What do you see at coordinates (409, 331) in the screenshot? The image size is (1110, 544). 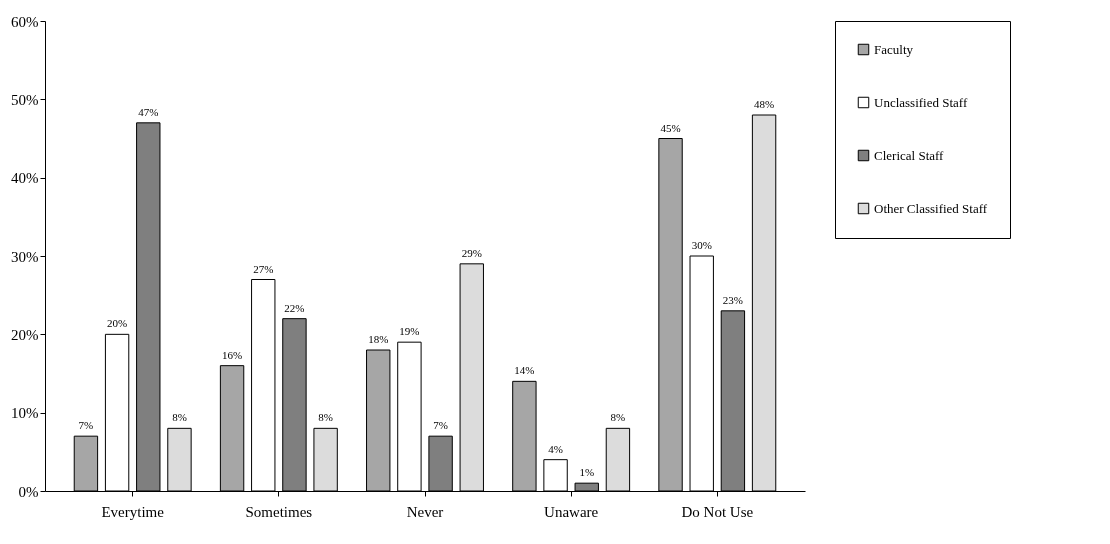 I see `data-label: 19%` at bounding box center [409, 331].